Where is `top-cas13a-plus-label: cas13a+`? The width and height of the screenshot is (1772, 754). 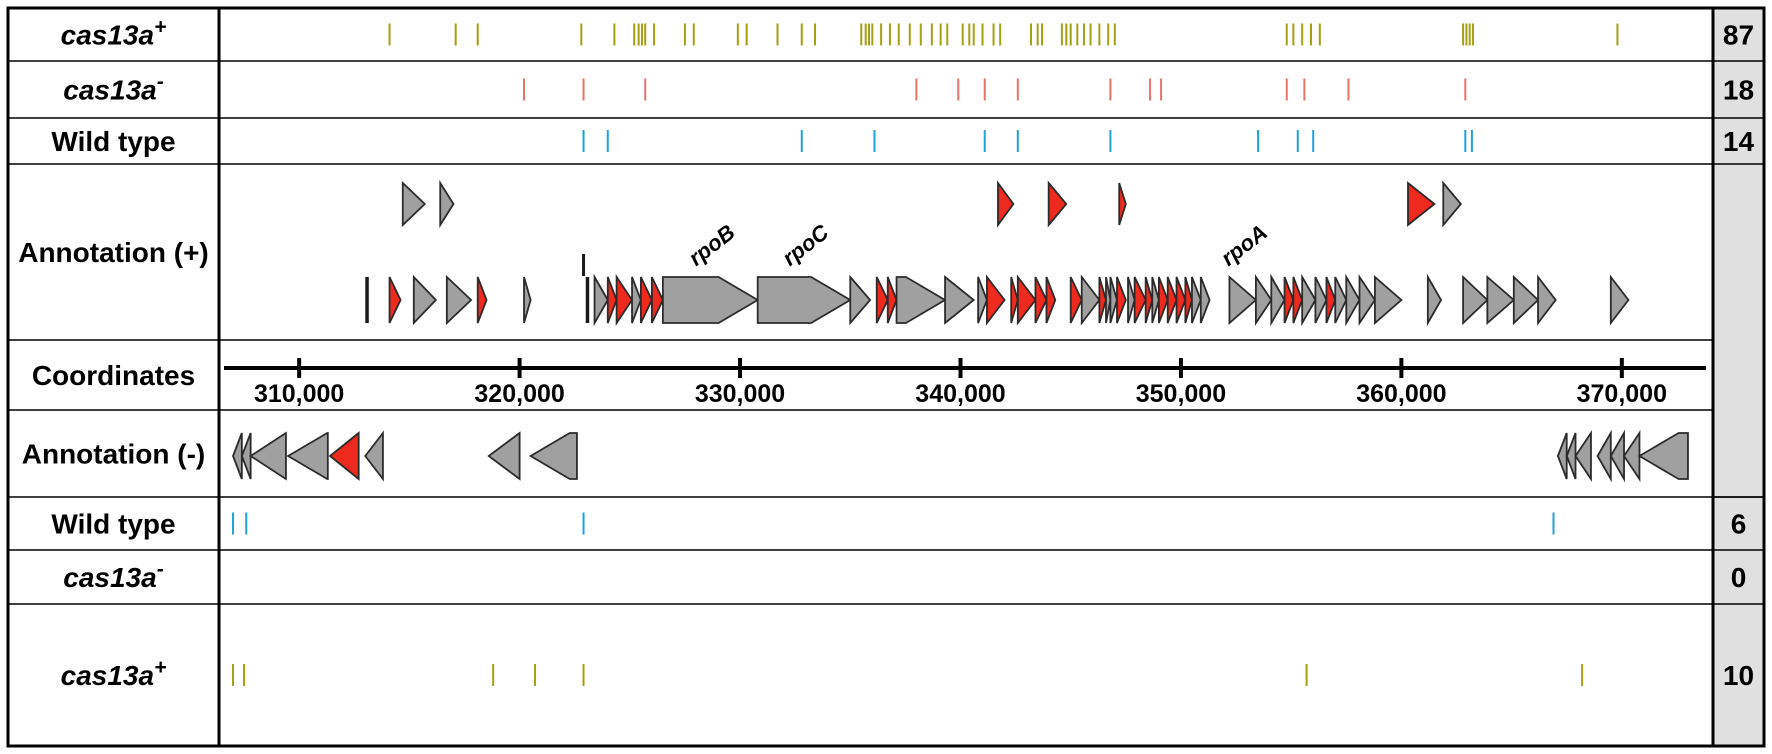 top-cas13a-plus-label: cas13a+ is located at coordinates (114, 33).